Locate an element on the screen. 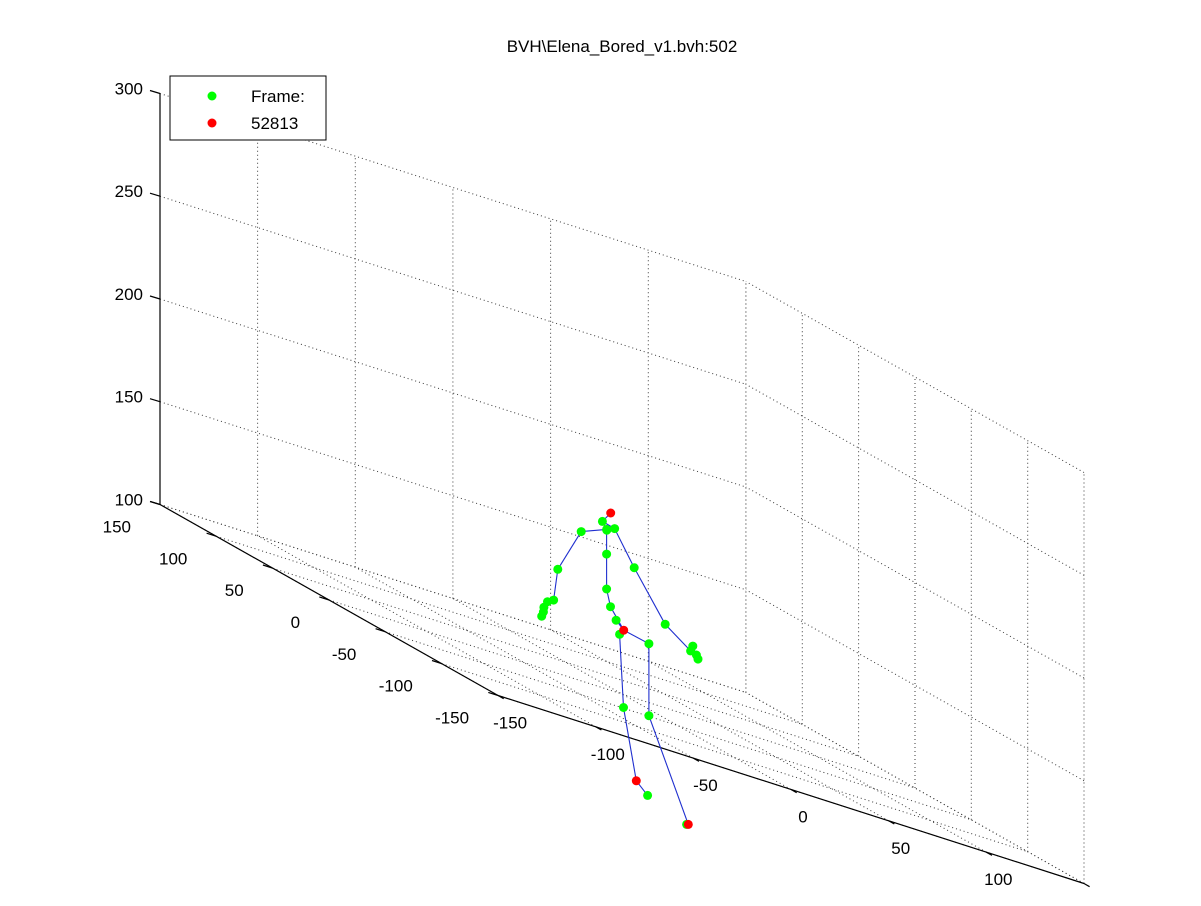  z-tick-label: 150 is located at coordinates (129, 397).